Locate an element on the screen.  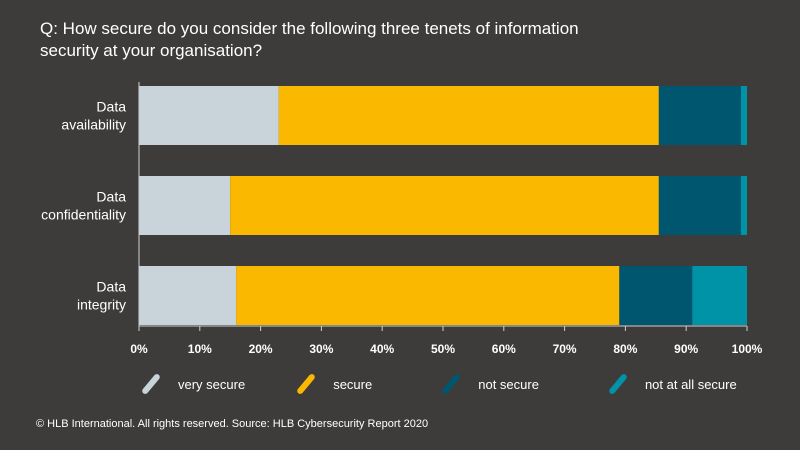
legend-label: not at all secure is located at coordinates (690, 384).